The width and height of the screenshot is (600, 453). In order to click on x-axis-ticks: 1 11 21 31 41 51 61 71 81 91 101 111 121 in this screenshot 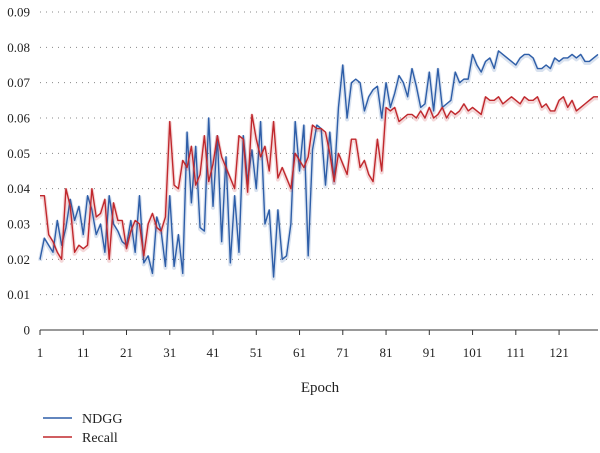, I will do `click(303, 345)`.